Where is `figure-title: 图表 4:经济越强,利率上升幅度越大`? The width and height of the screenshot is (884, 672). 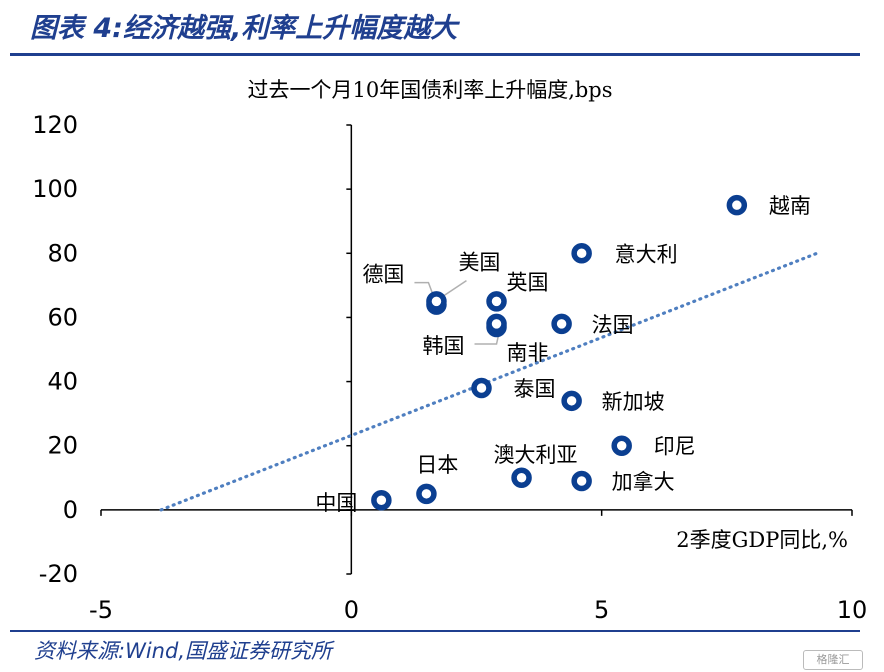 figure-title: 图表 4:经济越强,利率上升幅度越大 is located at coordinates (244, 28).